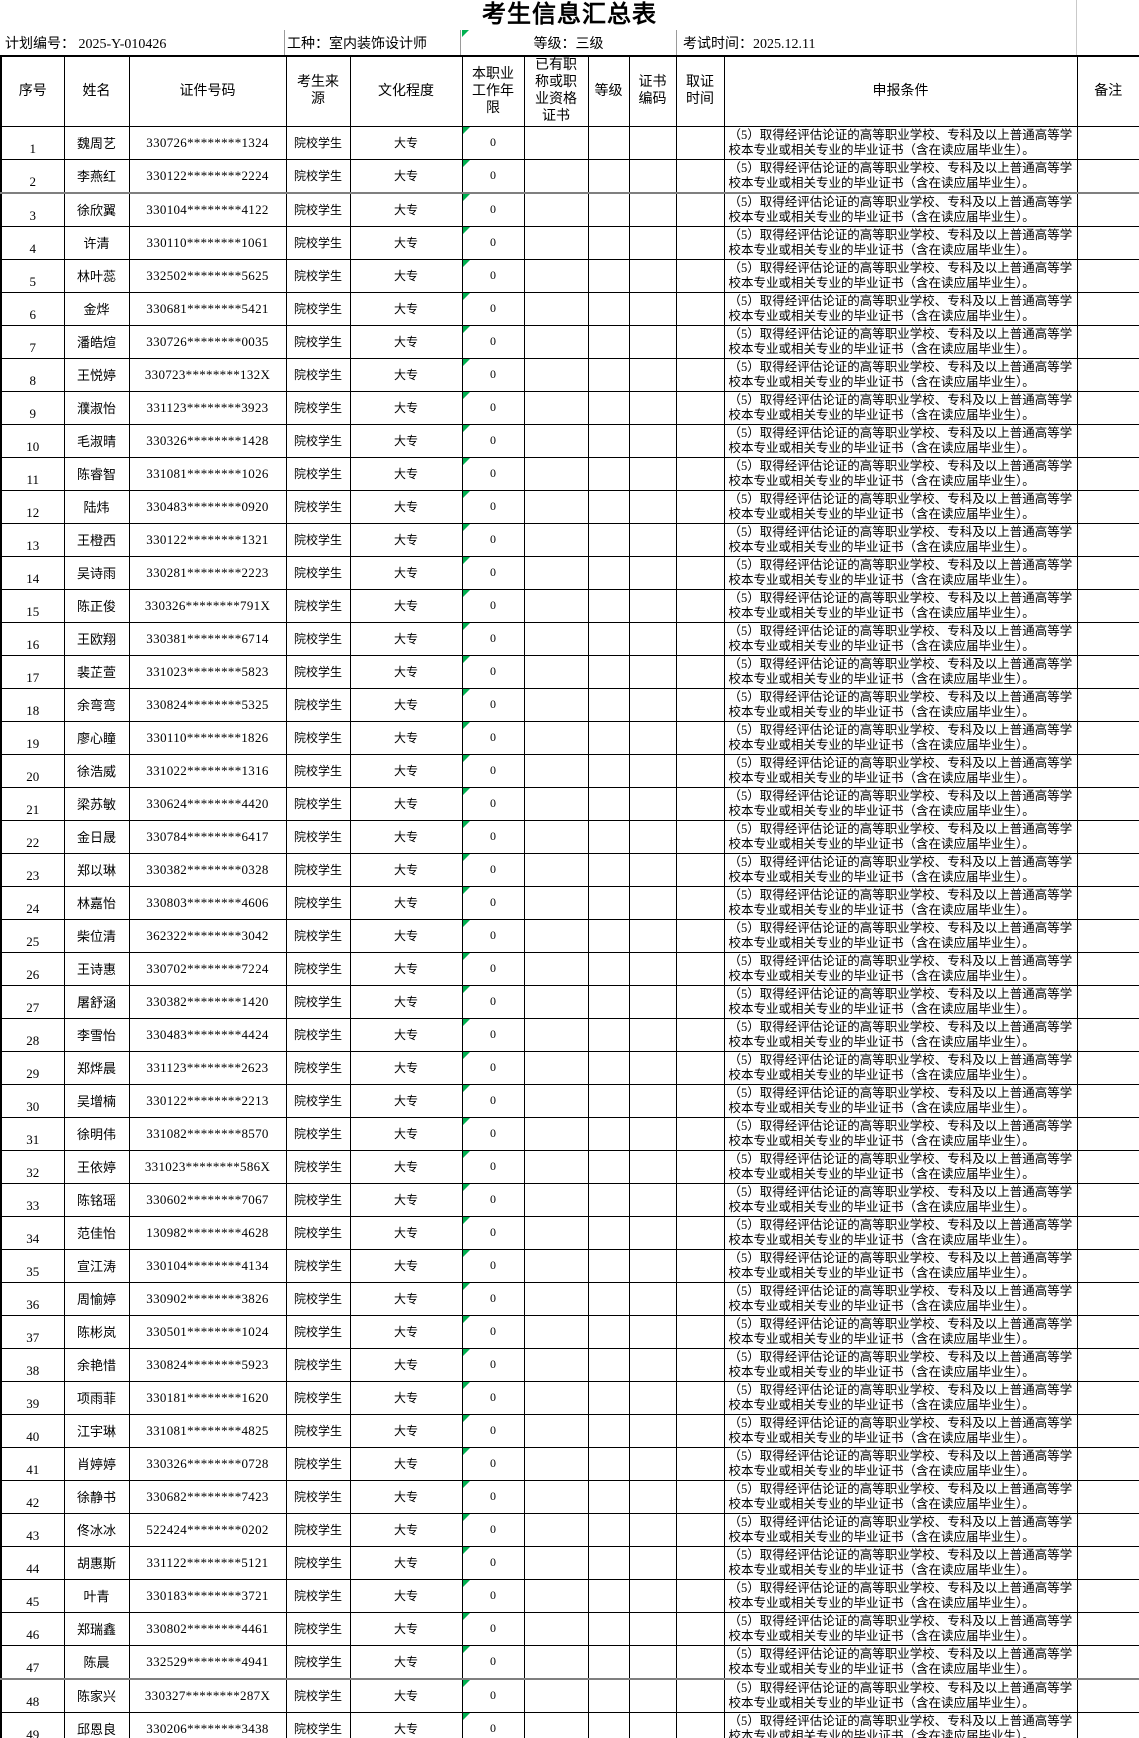 Image resolution: width=1139 pixels, height=1738 pixels. Describe the element at coordinates (32, 91) in the screenshot. I see `col-header-no: 序号` at that location.